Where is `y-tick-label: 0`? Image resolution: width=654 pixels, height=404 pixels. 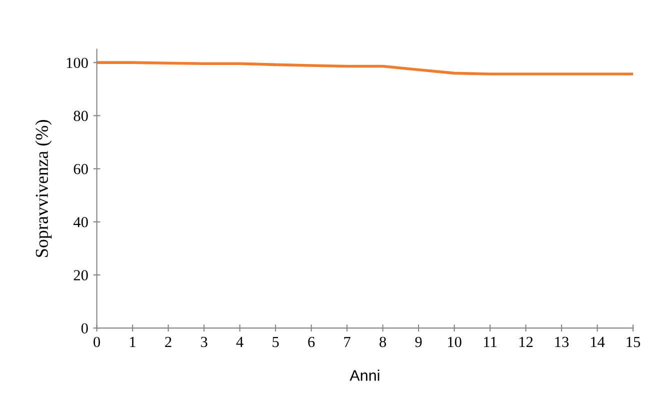 y-tick-label: 0 is located at coordinates (84, 328).